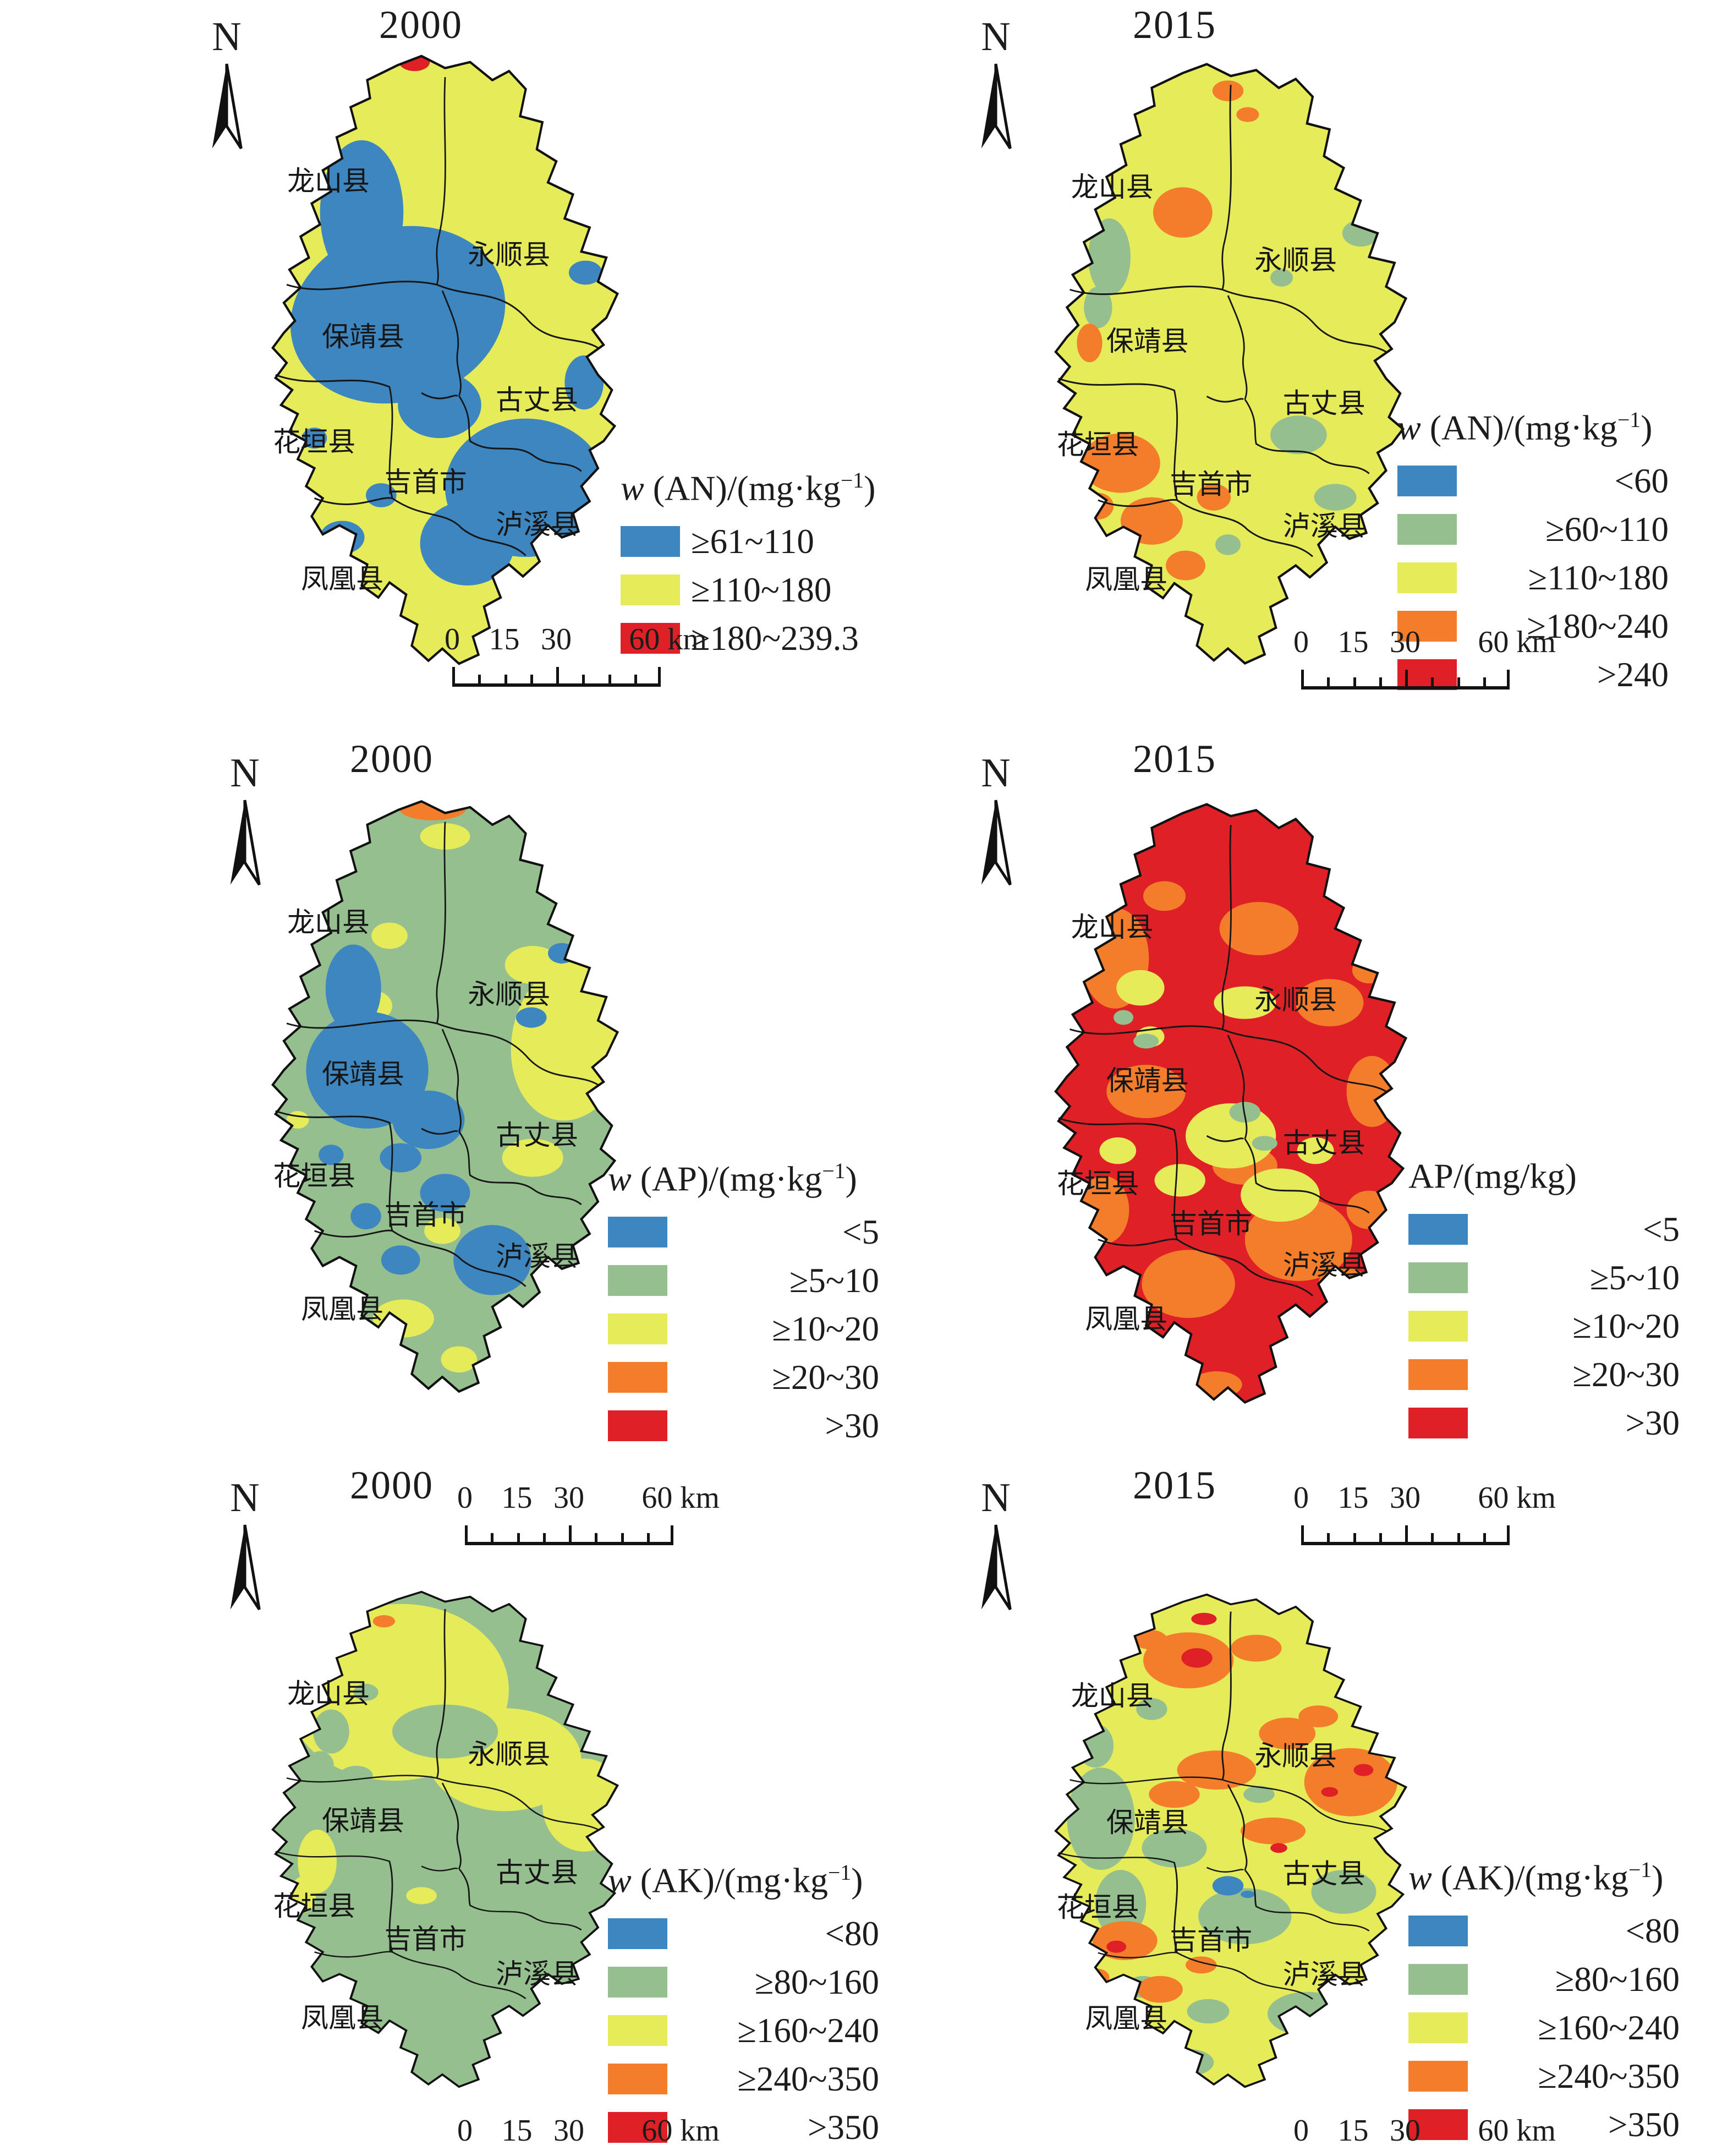 The image size is (1733, 2156). I want to click on choropleth-an-2015, so click(1228, 364).